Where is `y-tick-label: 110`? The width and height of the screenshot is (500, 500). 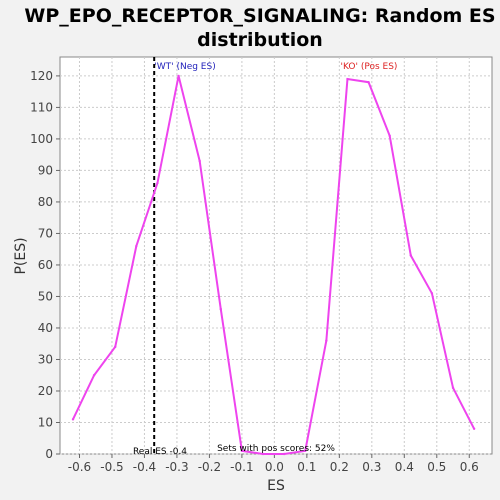
y-tick-label: 110 is located at coordinates (41, 107).